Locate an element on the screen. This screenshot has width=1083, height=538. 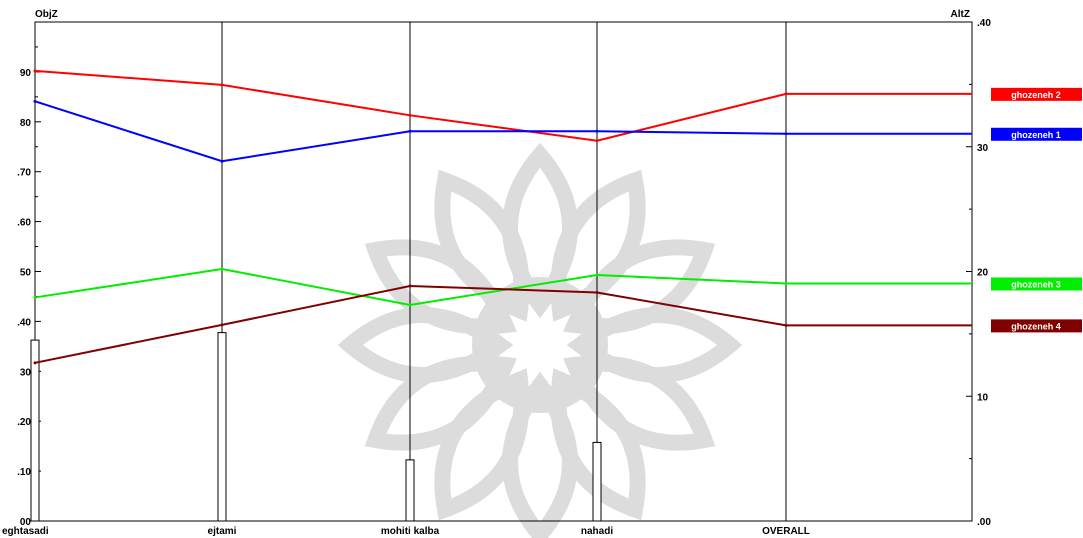
category-label: OVERALL is located at coordinates (786, 531).